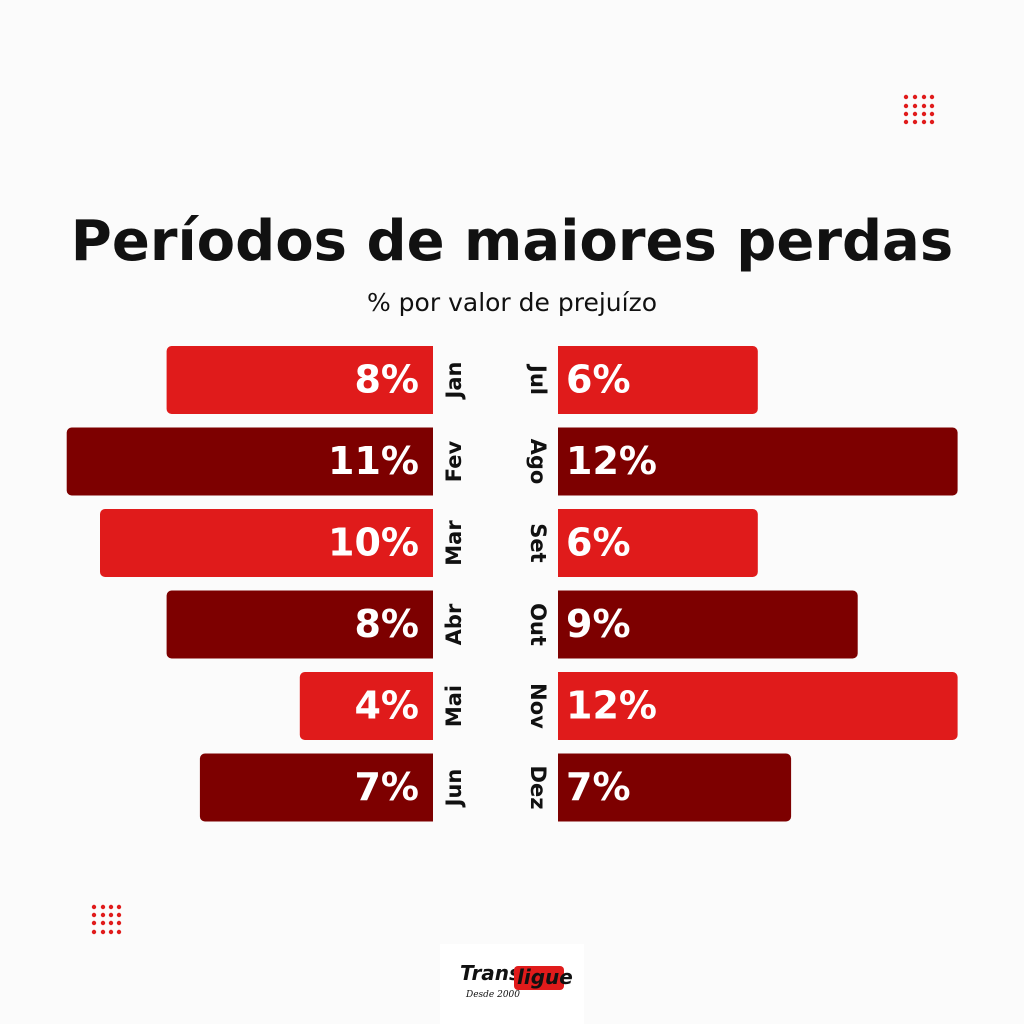 This screenshot has width=1024, height=1024. What do you see at coordinates (538, 542) in the screenshot?
I see `month-label: Set` at bounding box center [538, 542].